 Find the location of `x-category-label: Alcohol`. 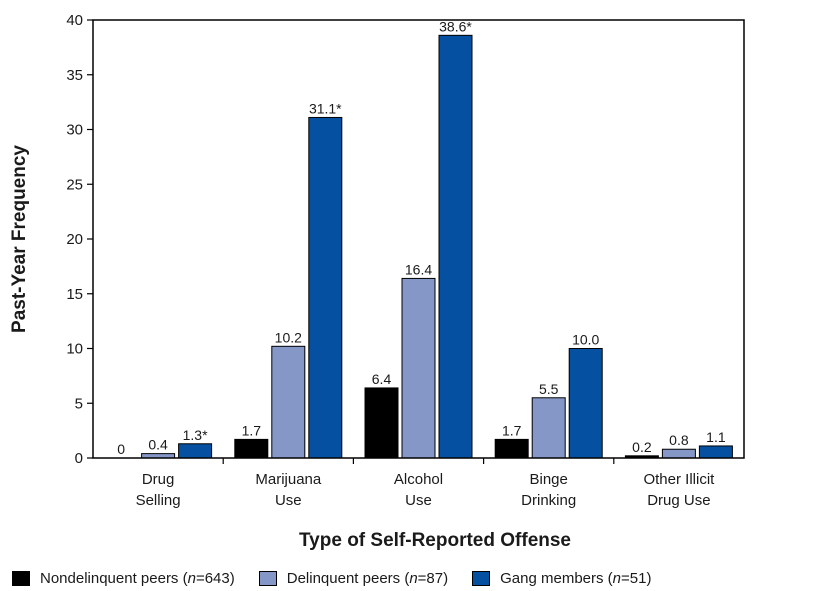

x-category-label: Alcohol is located at coordinates (418, 479).